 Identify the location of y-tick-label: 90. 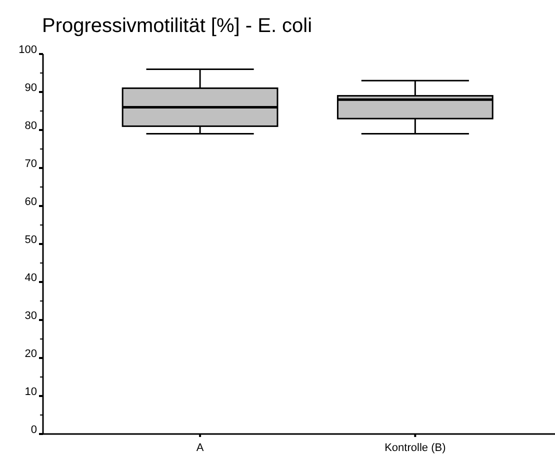
(30, 88).